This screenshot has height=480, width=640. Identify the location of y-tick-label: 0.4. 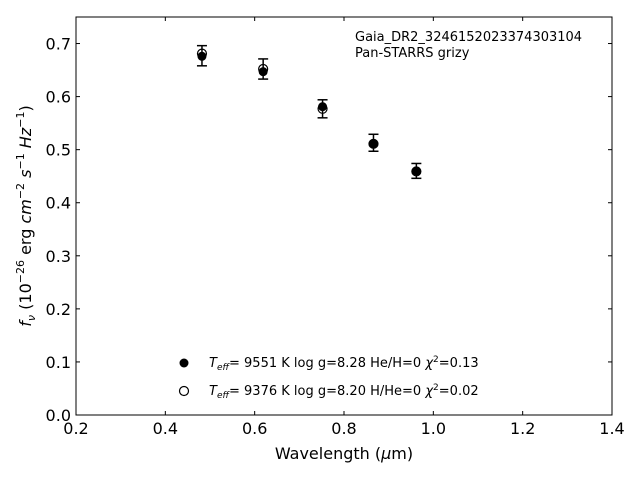
(58, 203).